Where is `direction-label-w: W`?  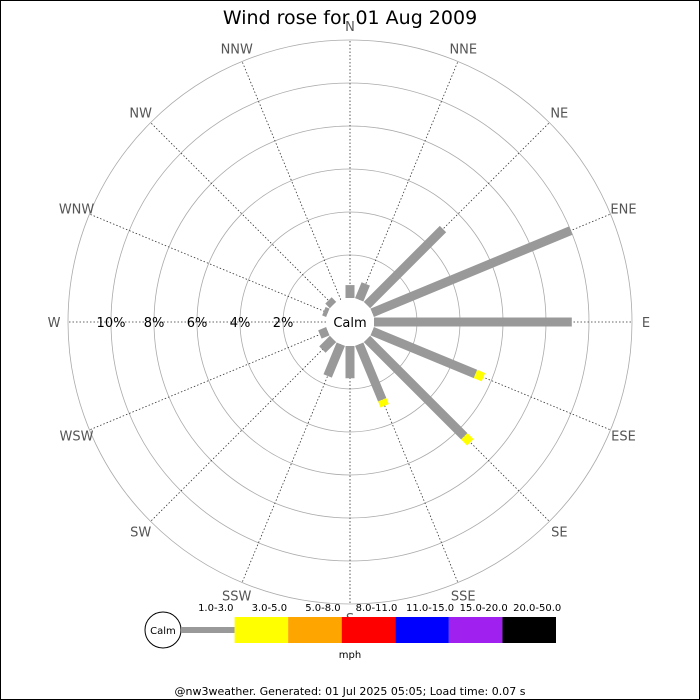 direction-label-w: W is located at coordinates (54, 323).